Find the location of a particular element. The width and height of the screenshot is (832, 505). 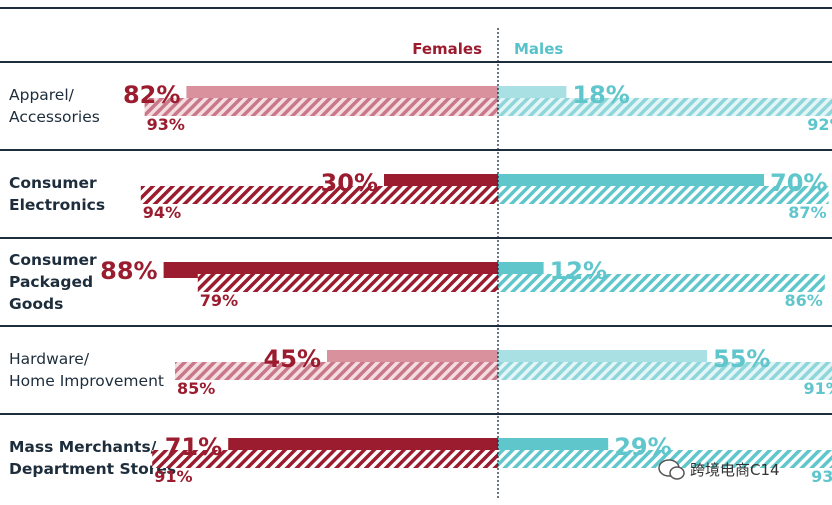

female-sub-label: 79% is located at coordinates (219, 300).